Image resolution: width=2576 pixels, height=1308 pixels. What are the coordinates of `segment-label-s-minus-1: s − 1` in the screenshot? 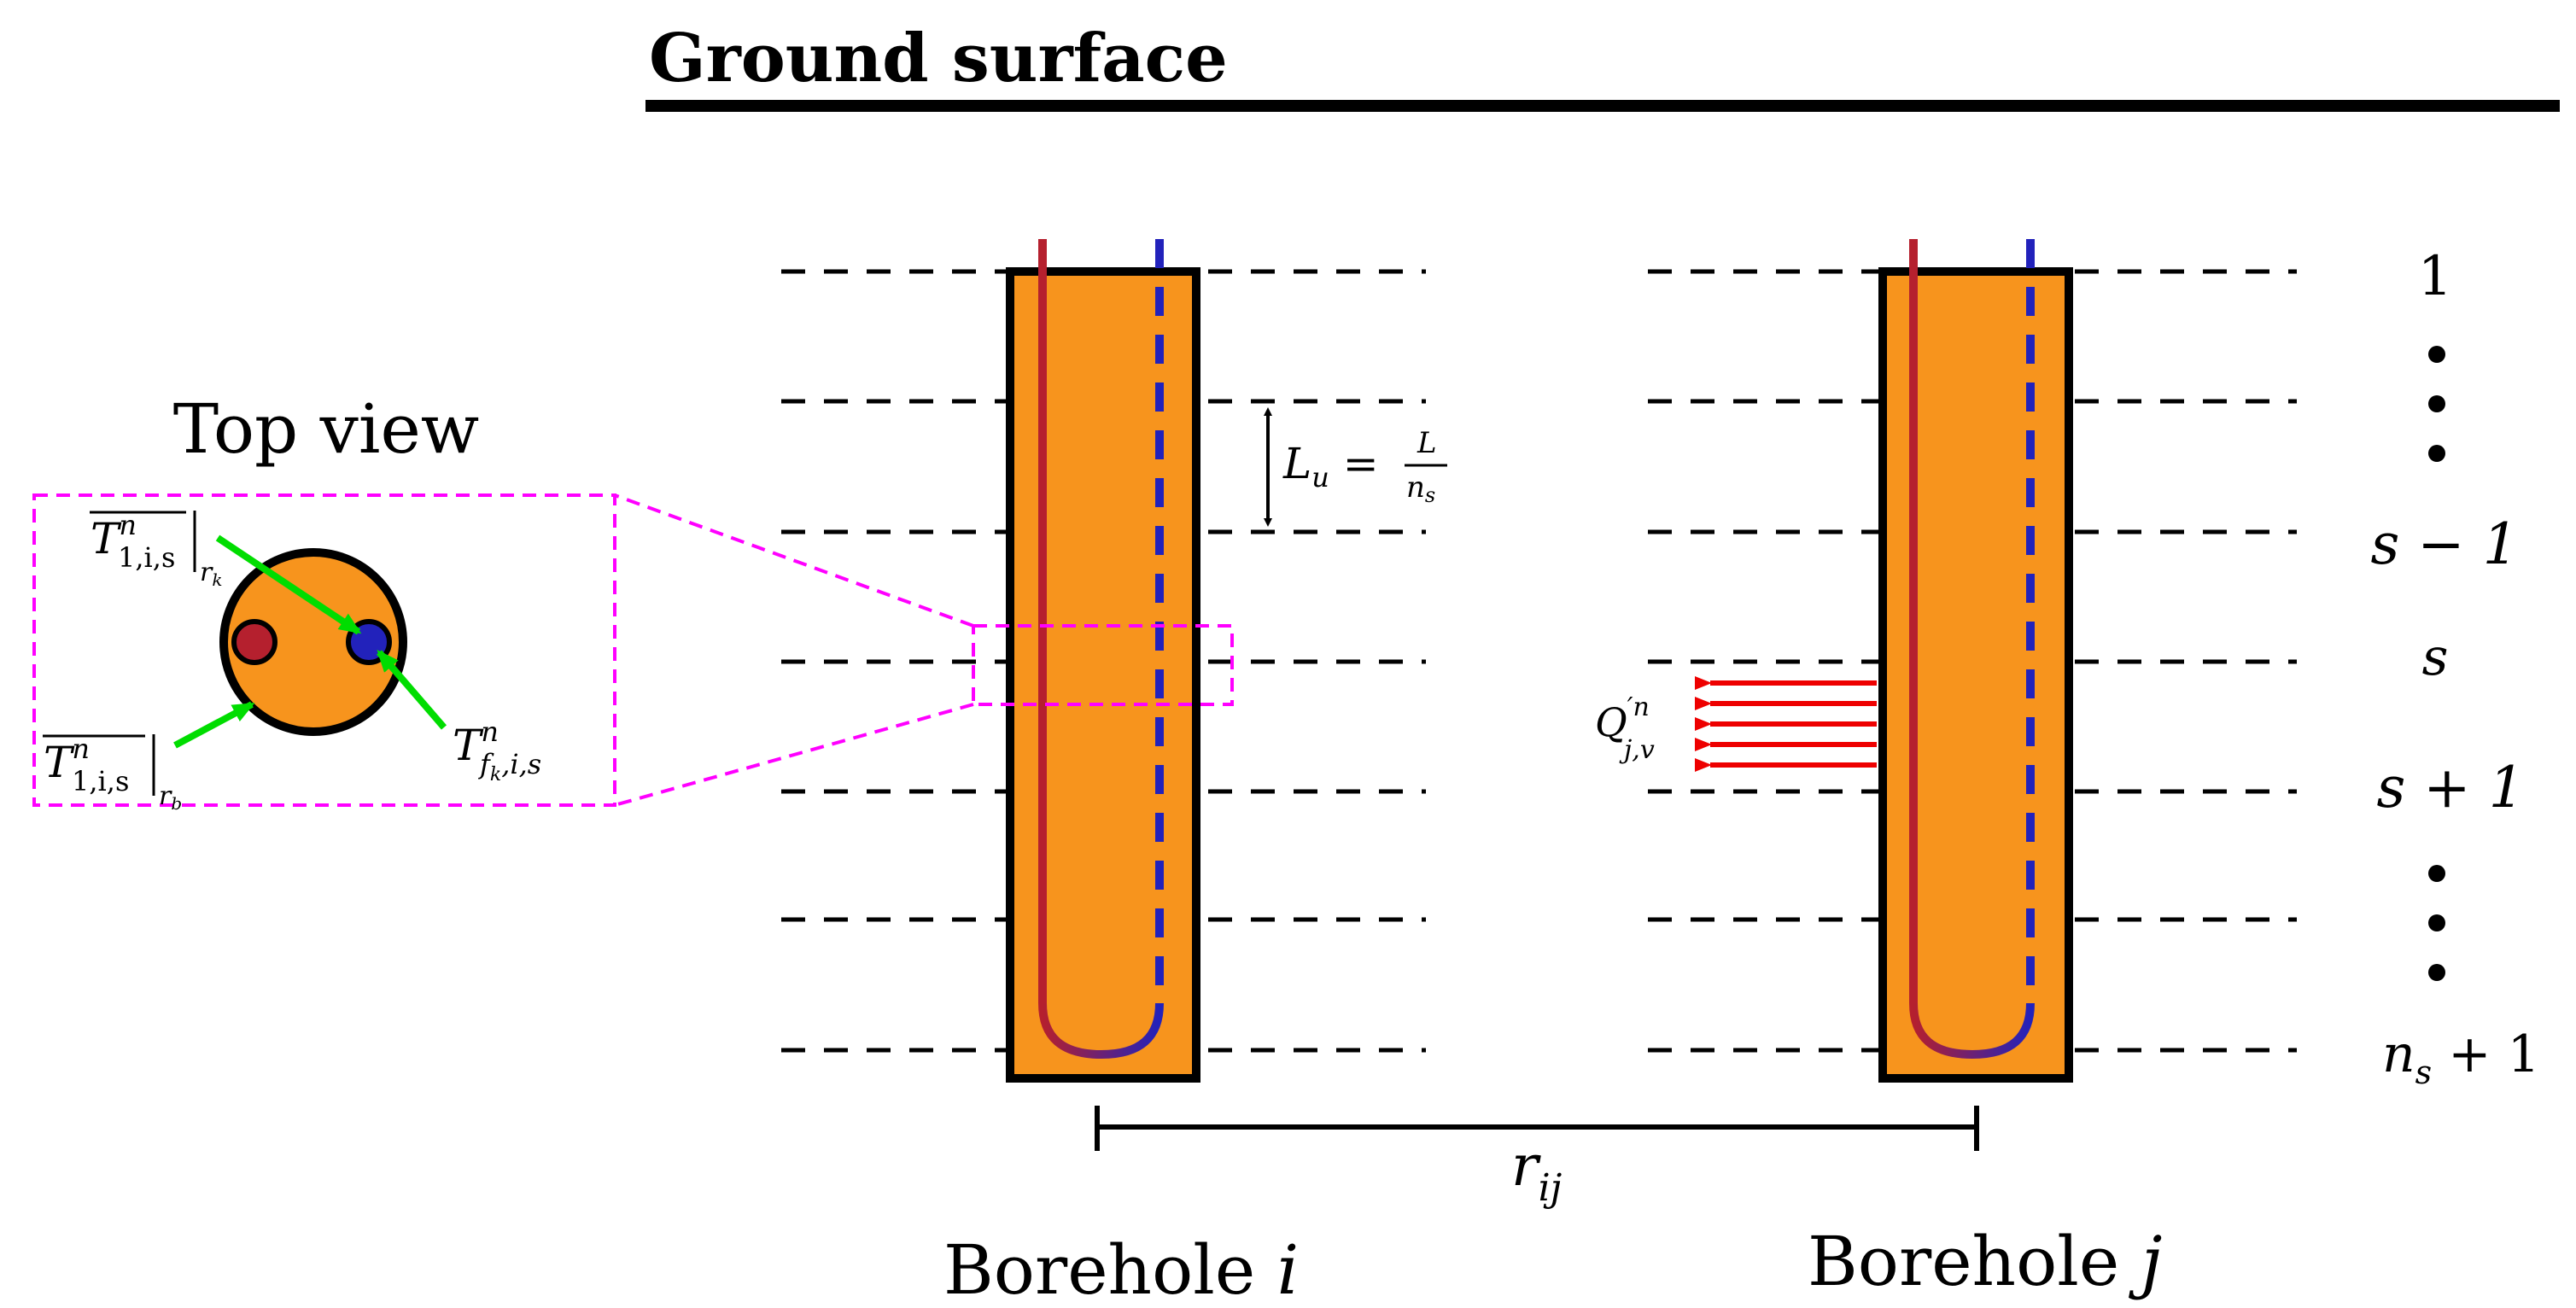 It's located at (2444, 544).